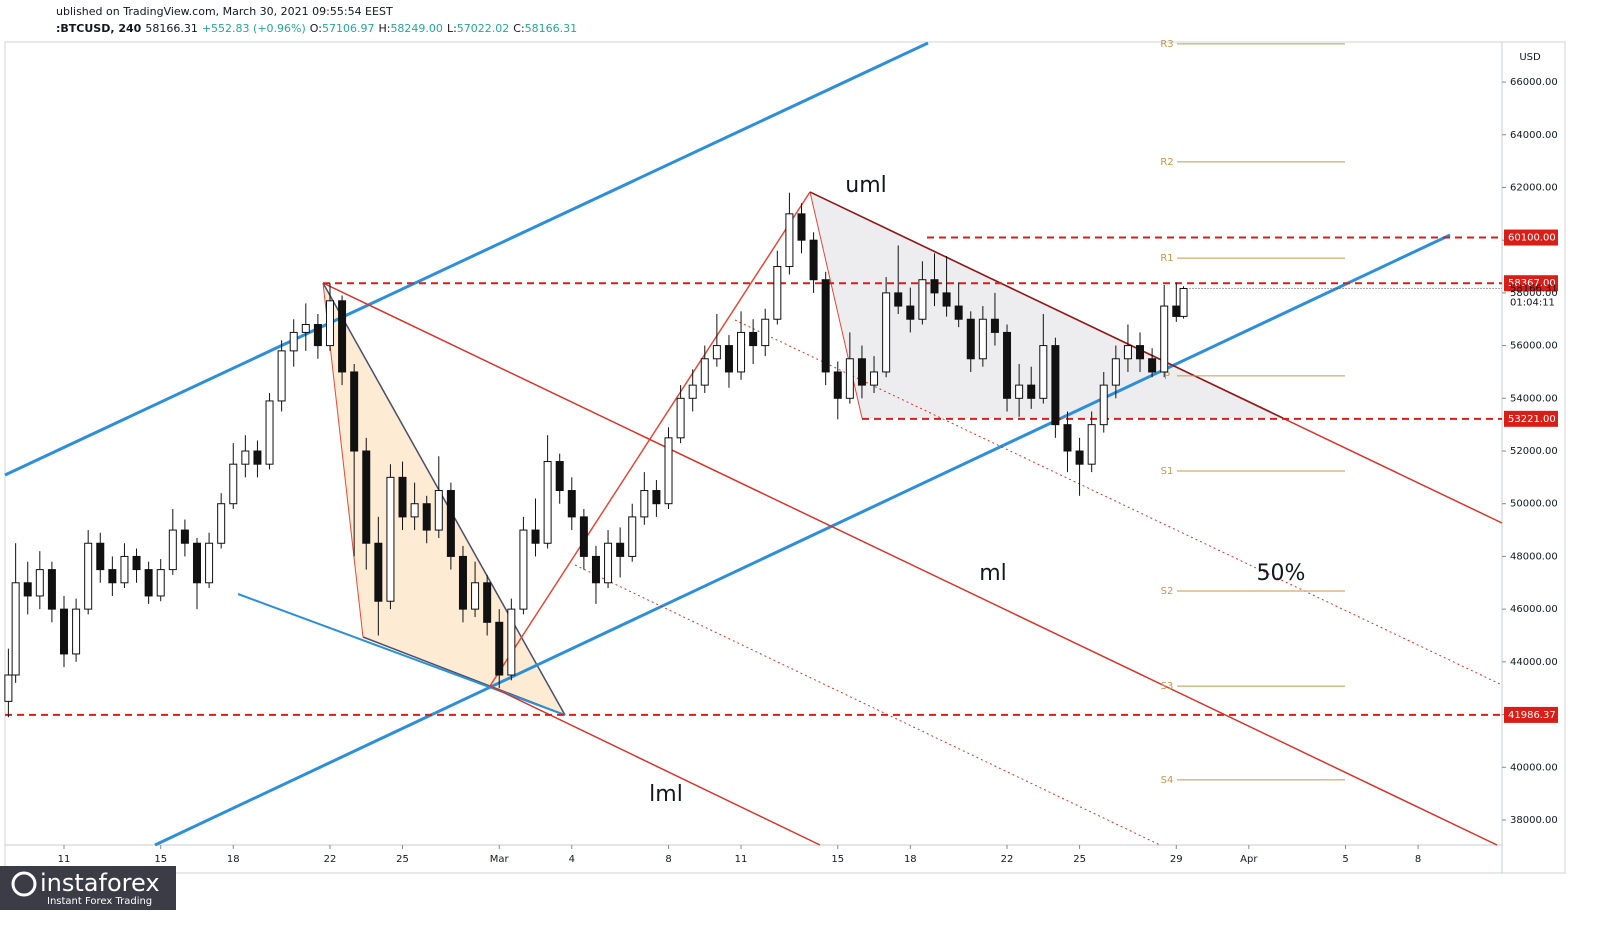  I want to click on level-label: 53221.00, so click(1532, 419).